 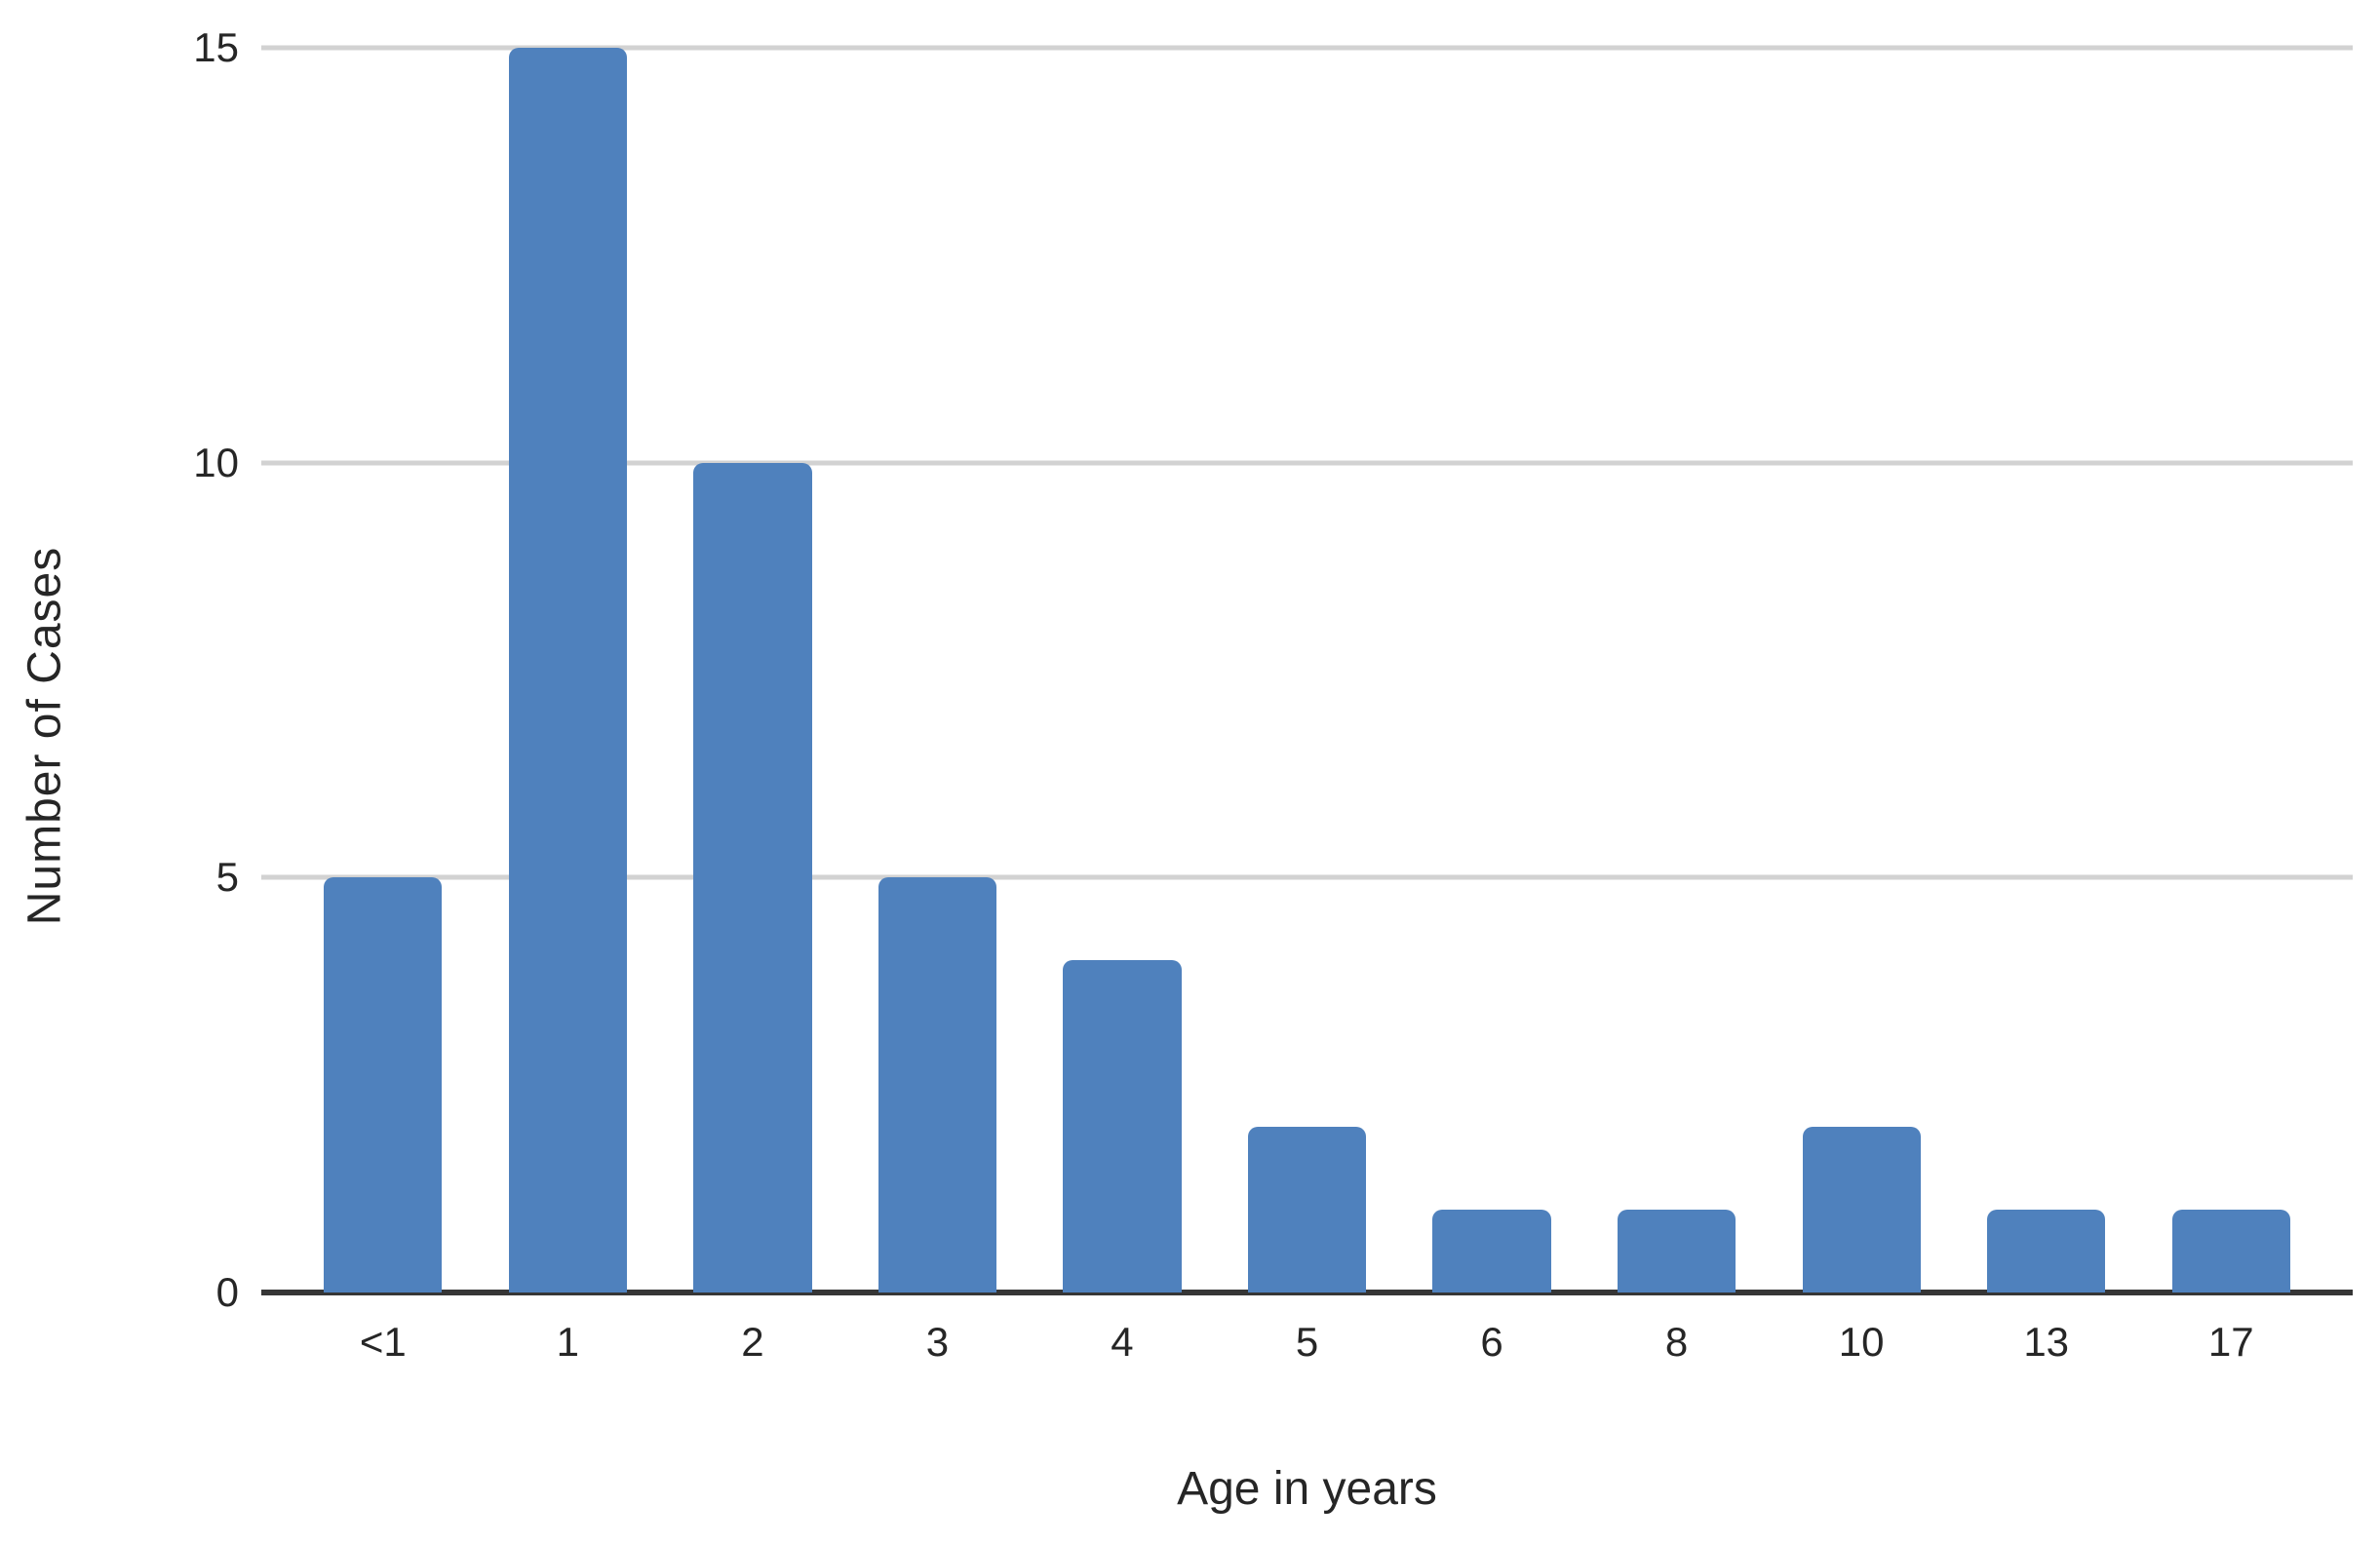 I want to click on x-tick-label: 8, so click(x=1676, y=1342).